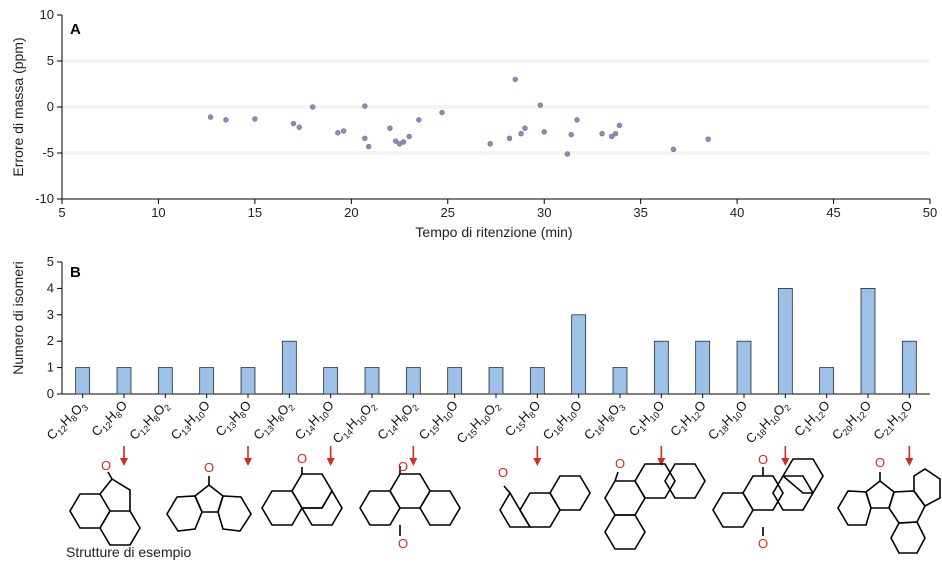 The height and width of the screenshot is (564, 942). What do you see at coordinates (459, 116) in the screenshot?
I see `scatter-points` at bounding box center [459, 116].